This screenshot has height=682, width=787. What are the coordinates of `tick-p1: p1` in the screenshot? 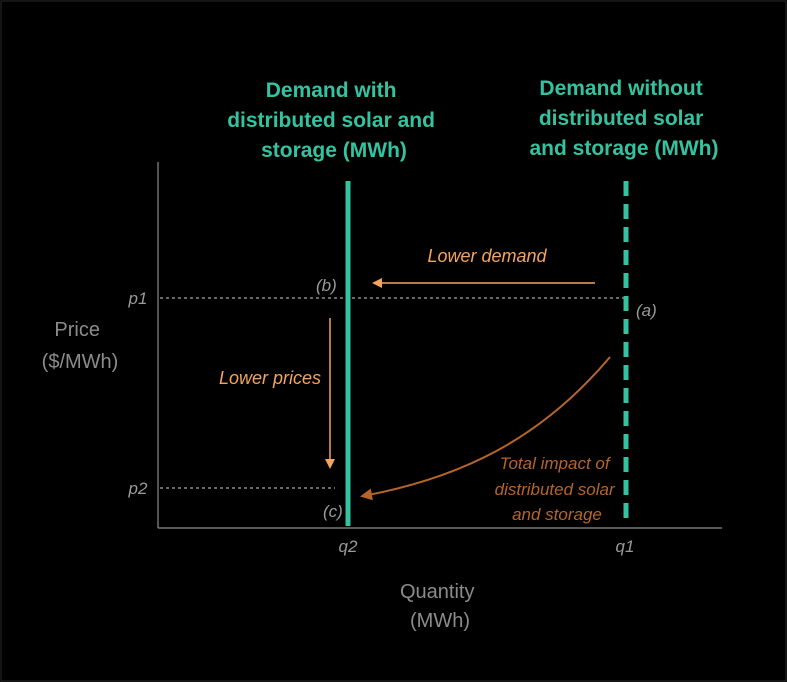 It's located at (138, 298).